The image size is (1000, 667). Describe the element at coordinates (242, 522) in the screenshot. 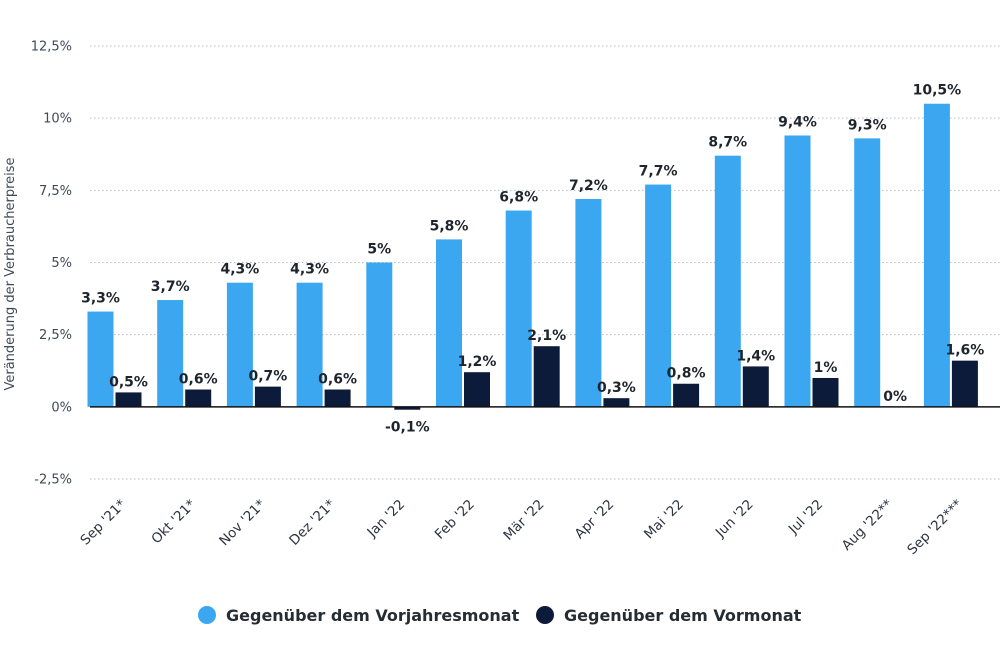

I see `x-tick-label: Nov '21*` at that location.